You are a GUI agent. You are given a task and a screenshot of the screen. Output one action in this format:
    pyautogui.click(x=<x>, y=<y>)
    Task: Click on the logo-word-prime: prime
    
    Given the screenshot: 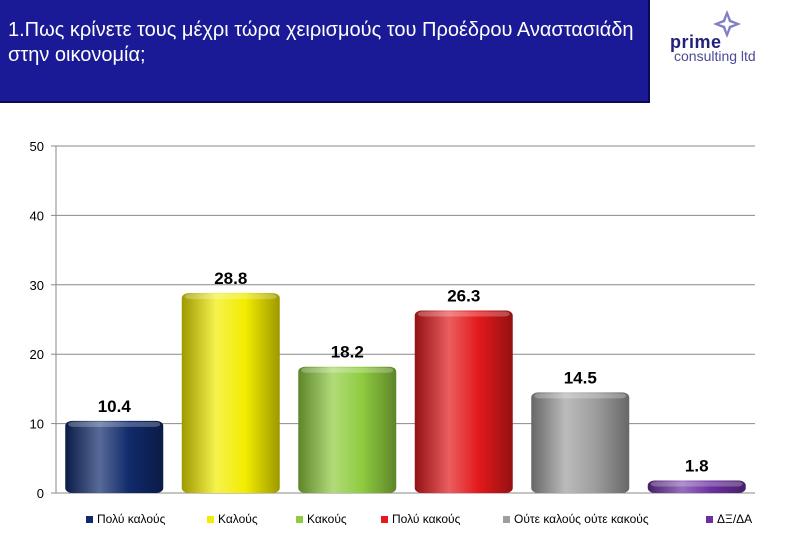 What is the action you would take?
    pyautogui.click(x=696, y=42)
    